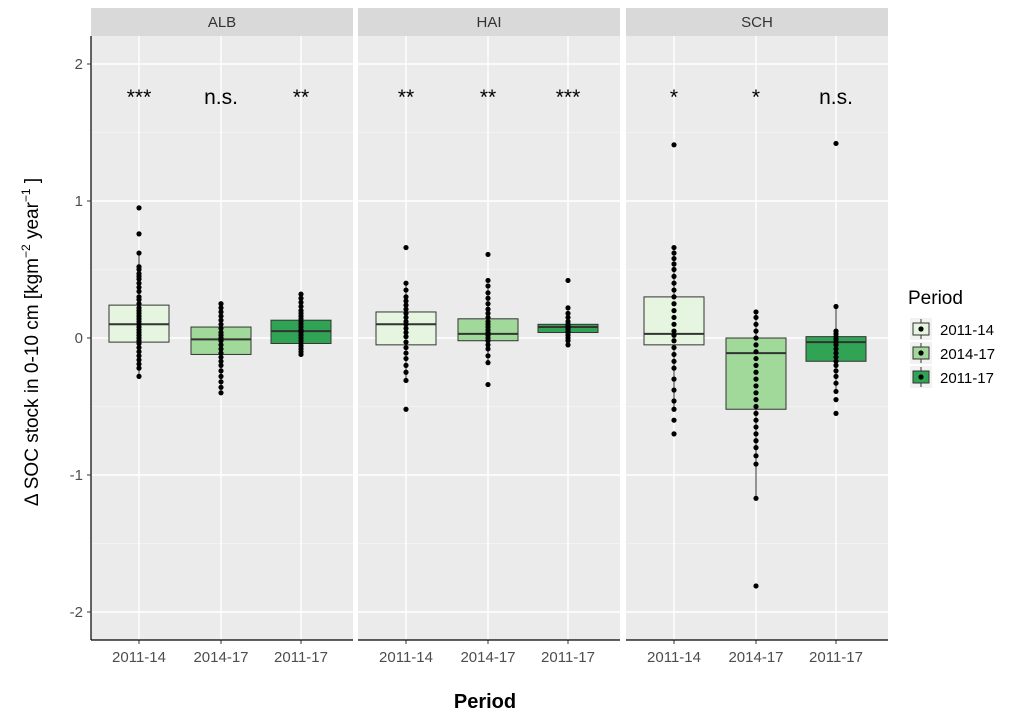 The height and width of the screenshot is (720, 1024). I want to click on y-axis-title: Δ SOC stock in 0-10 cm [kgm−2 year−1 ], so click(31, 342).